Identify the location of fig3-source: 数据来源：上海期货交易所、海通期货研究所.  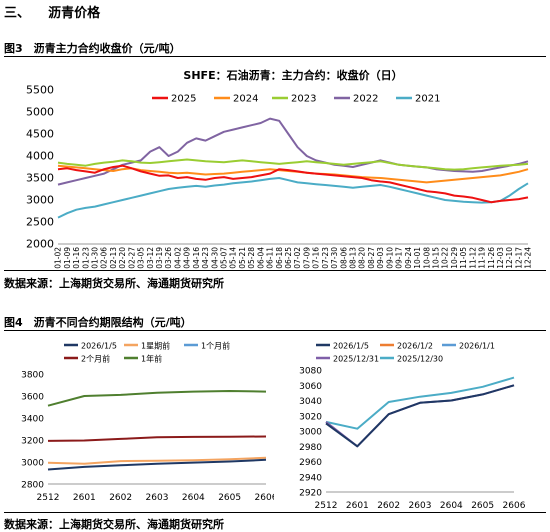
(114, 283).